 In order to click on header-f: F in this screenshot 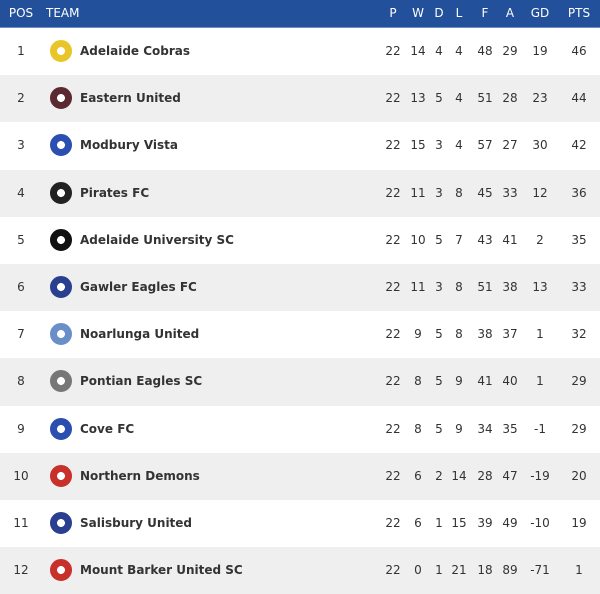, I will do `click(485, 13)`.